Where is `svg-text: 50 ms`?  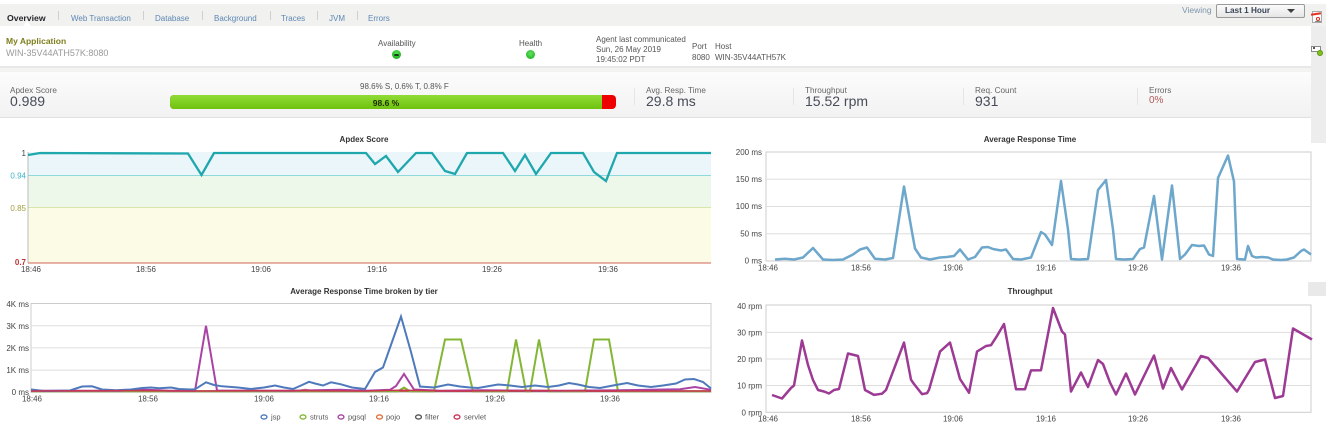 svg-text: 50 ms is located at coordinates (751, 234).